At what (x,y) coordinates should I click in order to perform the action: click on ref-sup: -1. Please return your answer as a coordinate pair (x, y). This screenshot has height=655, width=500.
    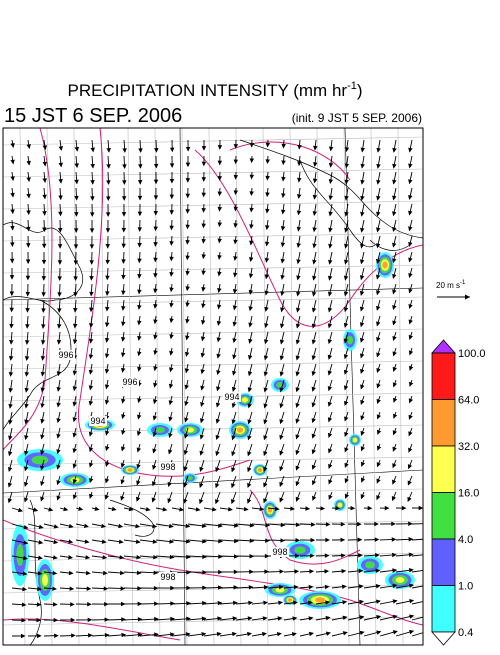
    Looking at the image, I should click on (463, 283).